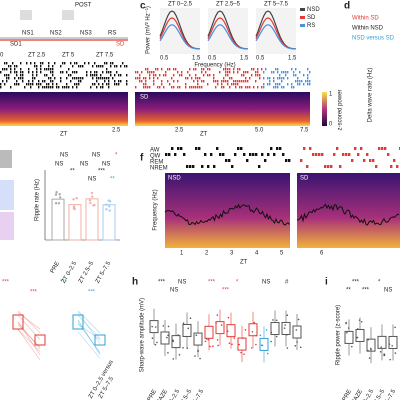  I want to click on stat: ***, so click(212, 283).